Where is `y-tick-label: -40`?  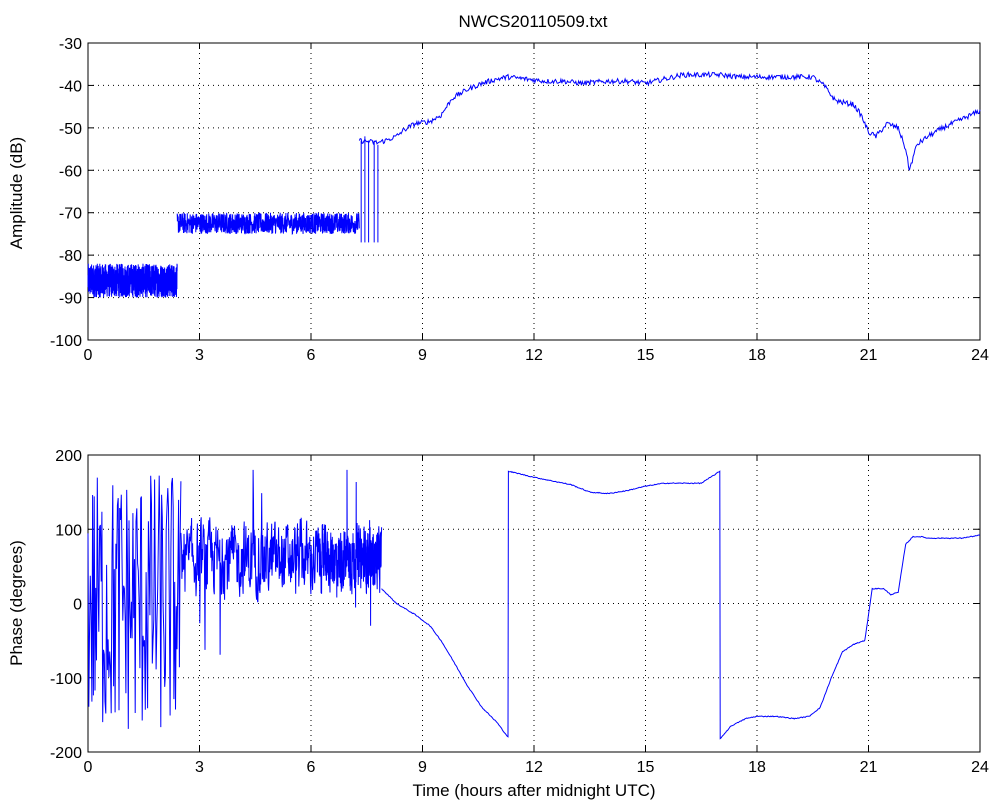 y-tick-label: -40 is located at coordinates (70, 86).